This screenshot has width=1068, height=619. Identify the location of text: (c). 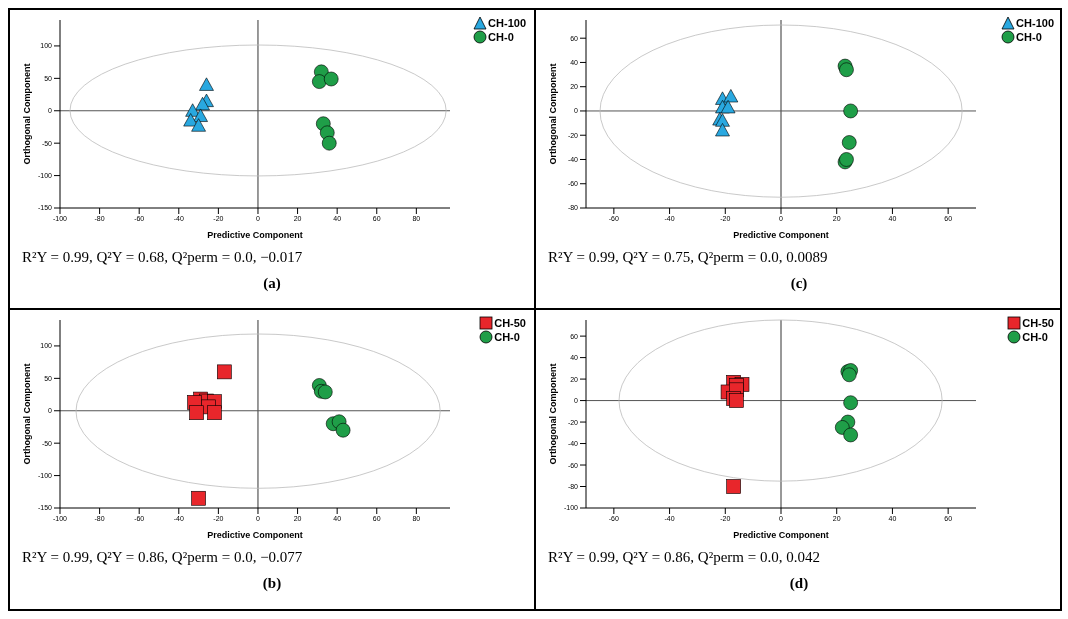
(799, 283).